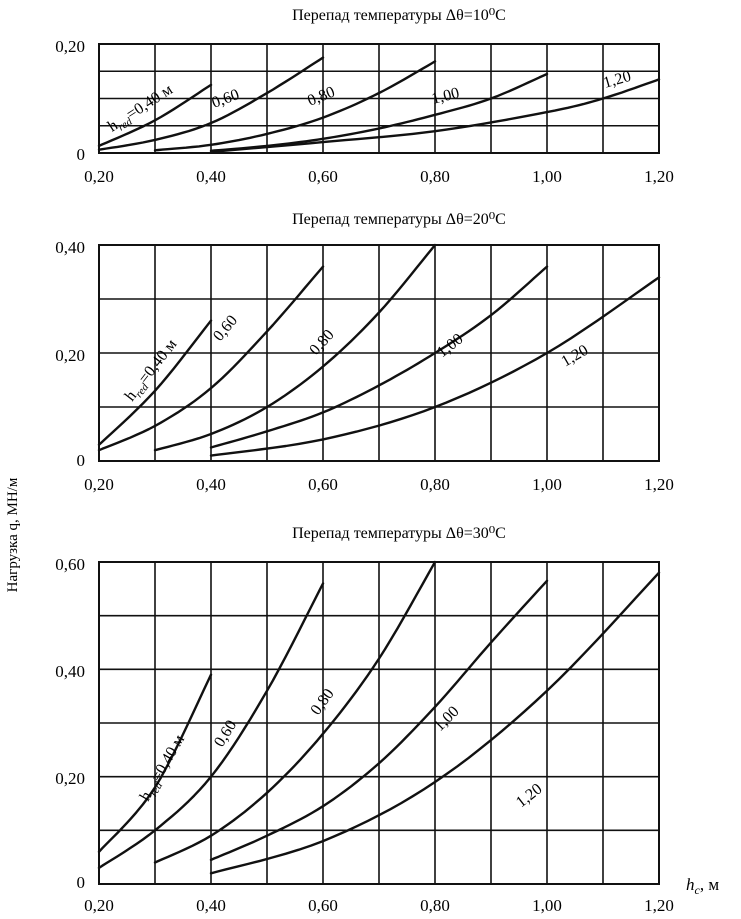  Describe the element at coordinates (70, 100) in the screenshot. I see `y-tick-labels: 0,20 0` at that location.